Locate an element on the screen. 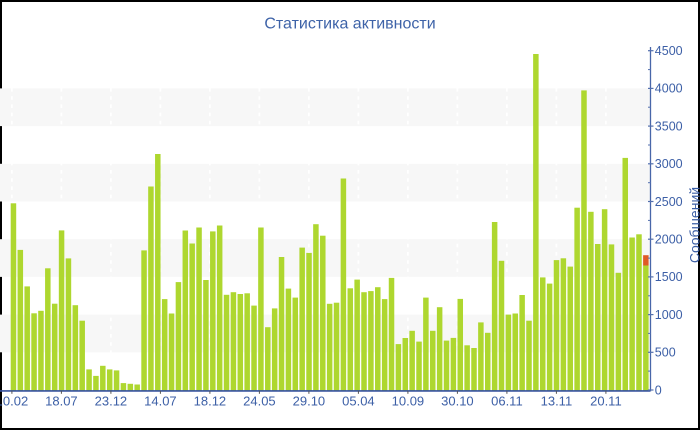 This screenshot has height=430, width=700. svg-text: 10.09 is located at coordinates (408, 401).